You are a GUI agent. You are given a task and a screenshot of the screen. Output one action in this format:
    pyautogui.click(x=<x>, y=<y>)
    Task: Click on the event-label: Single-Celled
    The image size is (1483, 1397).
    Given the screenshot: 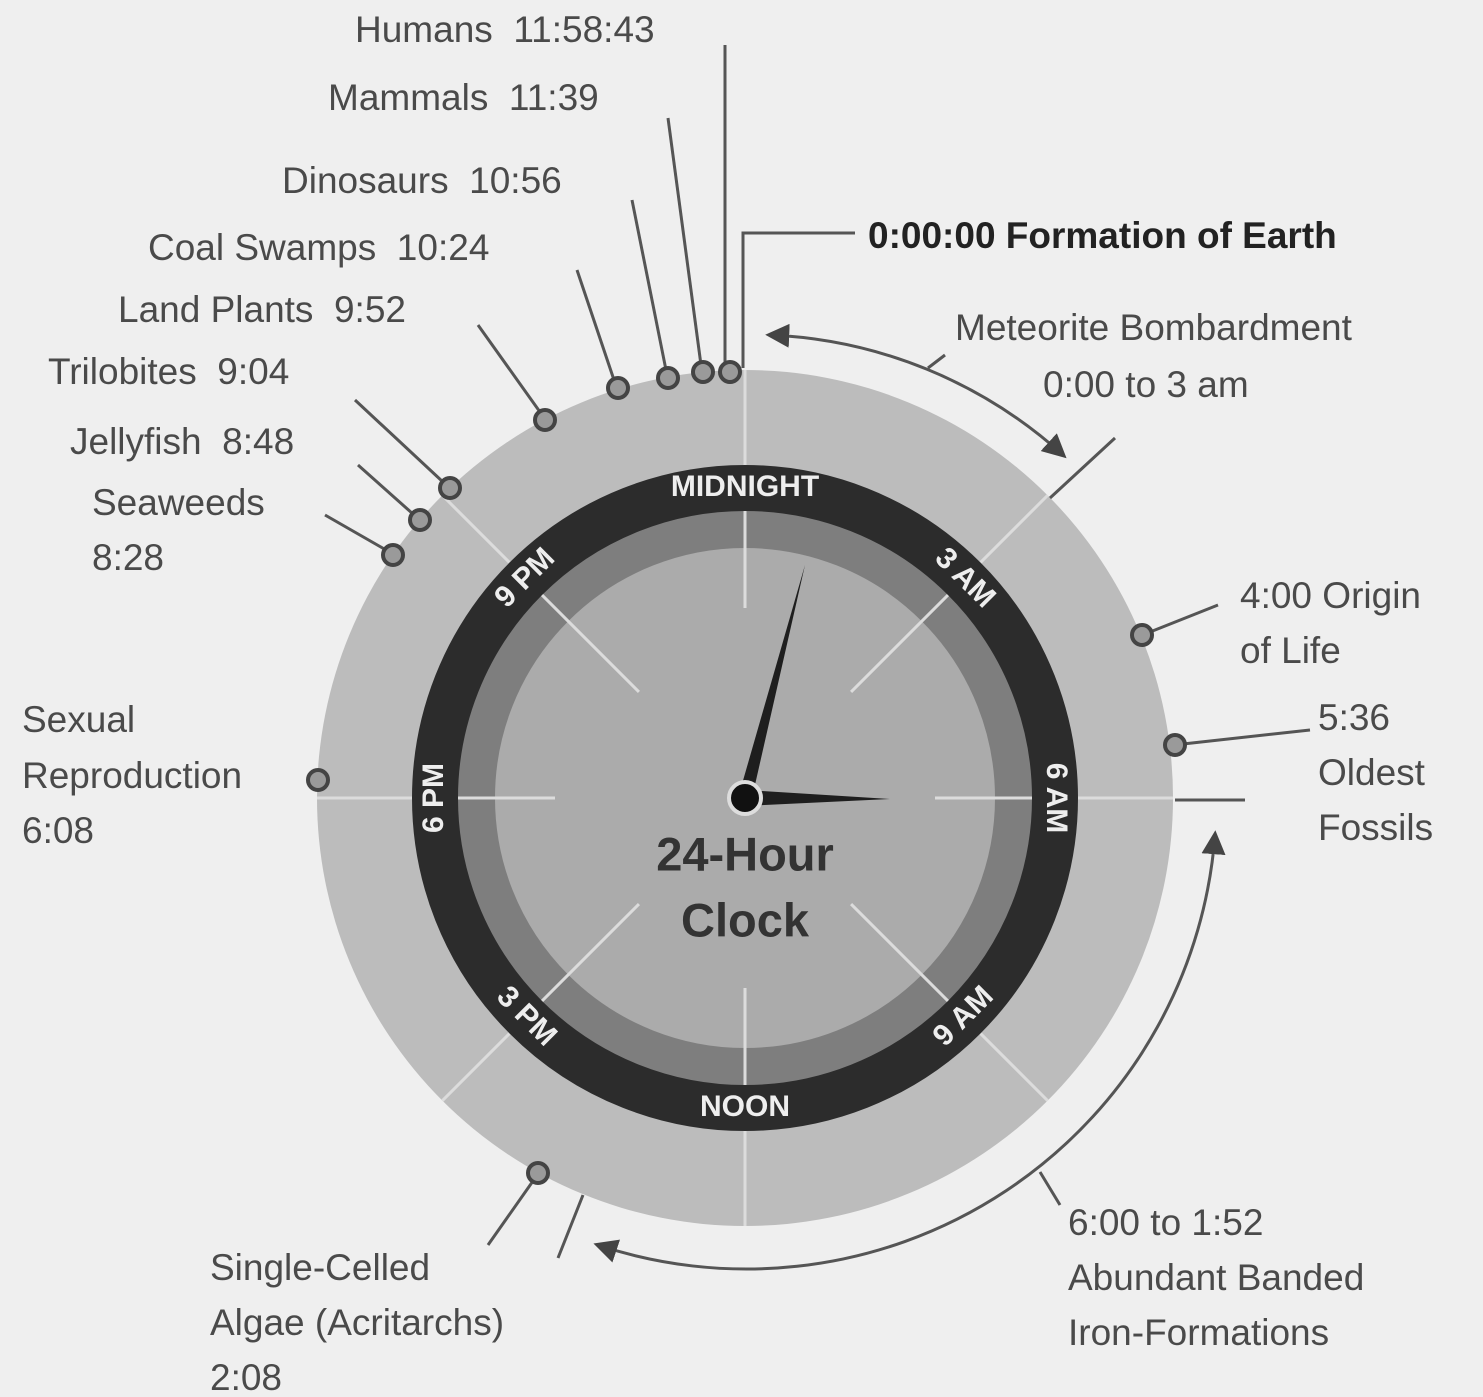 What is the action you would take?
    pyautogui.click(x=320, y=1267)
    